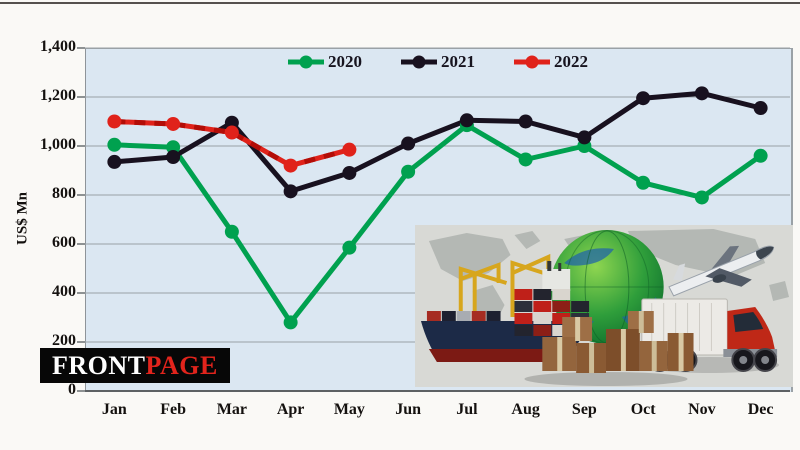 The image size is (800, 450). What do you see at coordinates (173, 409) in the screenshot?
I see `x-tick-label-feb: Feb` at bounding box center [173, 409].